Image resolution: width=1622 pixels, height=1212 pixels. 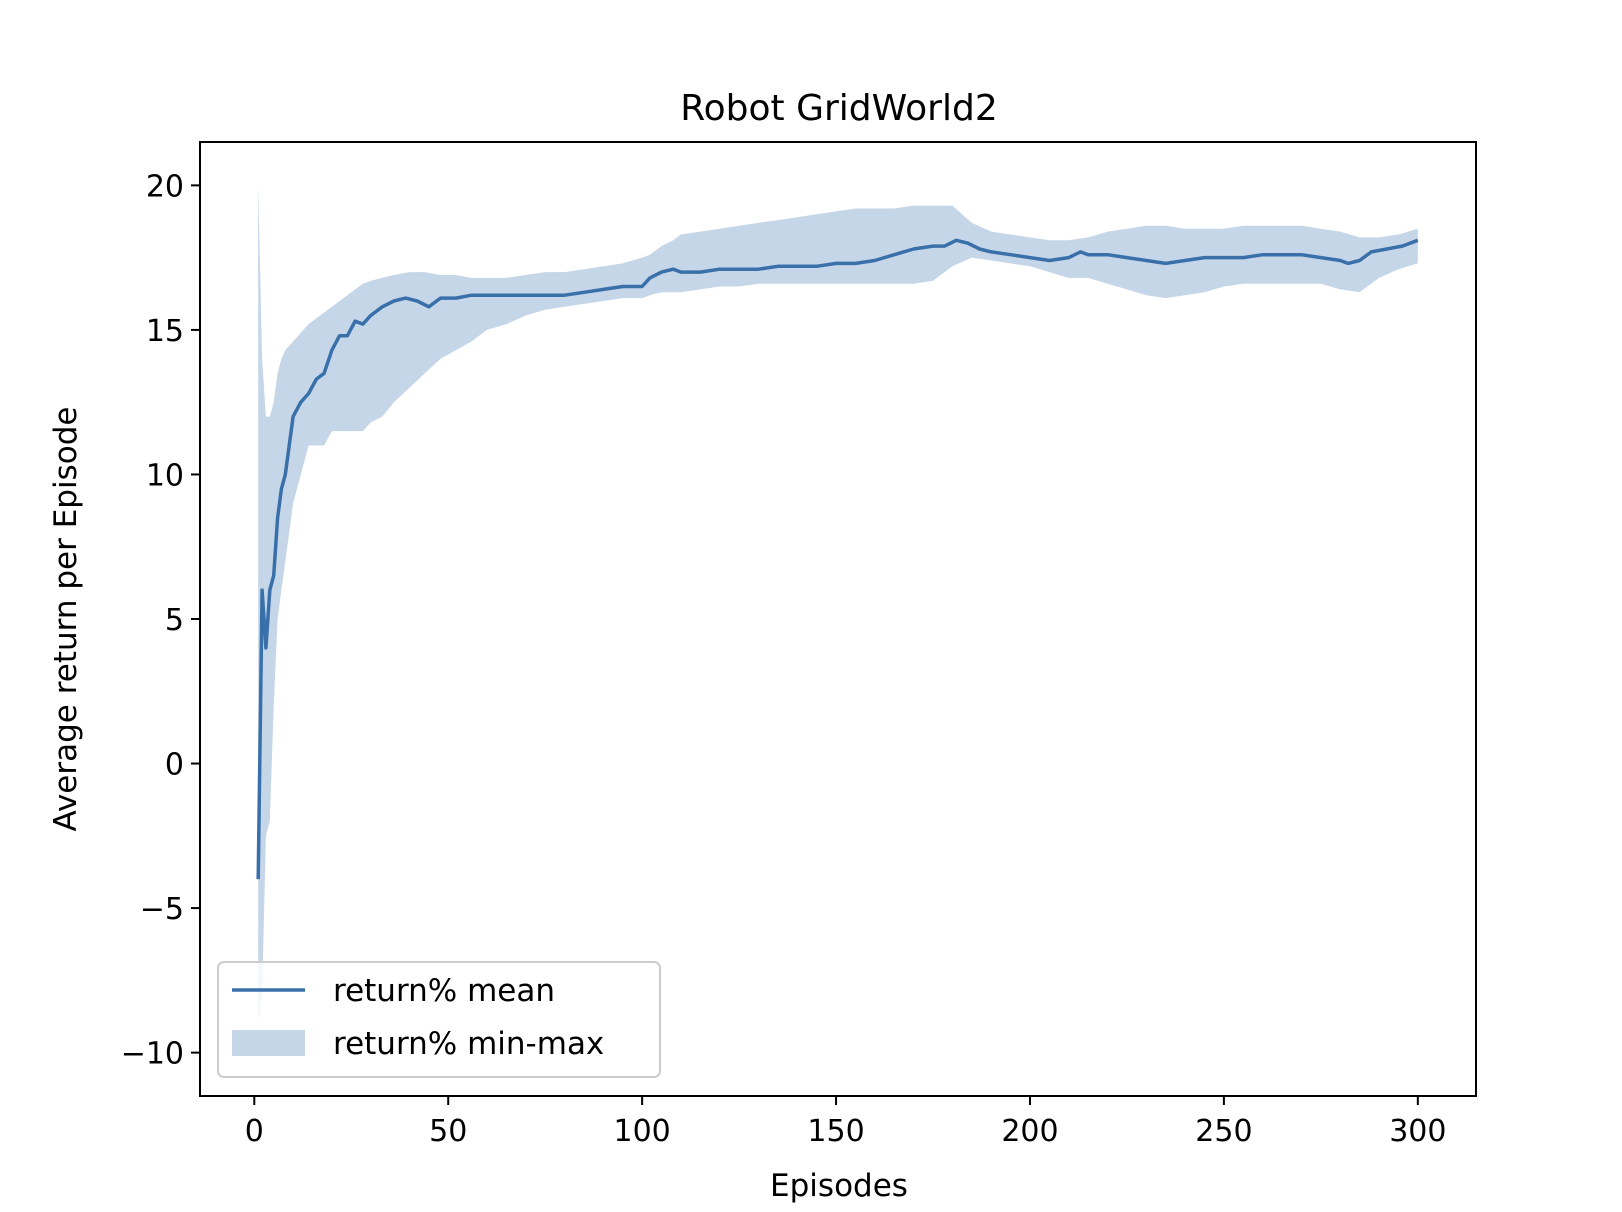 What do you see at coordinates (468, 1044) in the screenshot?
I see `legend-label-minmax: return% min-max` at bounding box center [468, 1044].